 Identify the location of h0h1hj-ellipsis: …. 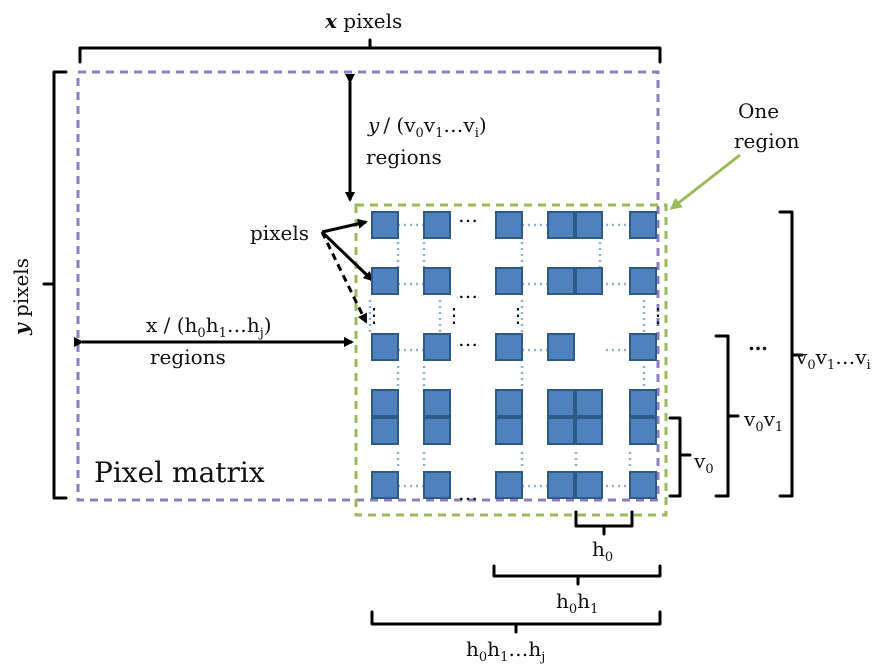
(518, 649).